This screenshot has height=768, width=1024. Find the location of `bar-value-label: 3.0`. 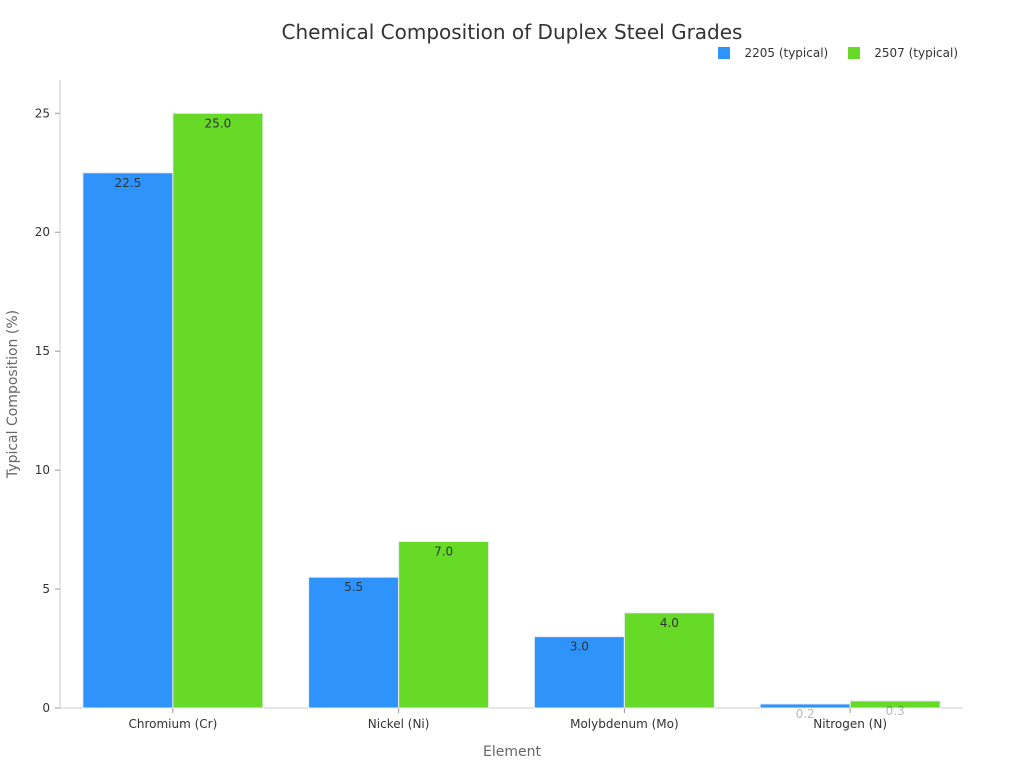

bar-value-label: 3.0 is located at coordinates (579, 647).